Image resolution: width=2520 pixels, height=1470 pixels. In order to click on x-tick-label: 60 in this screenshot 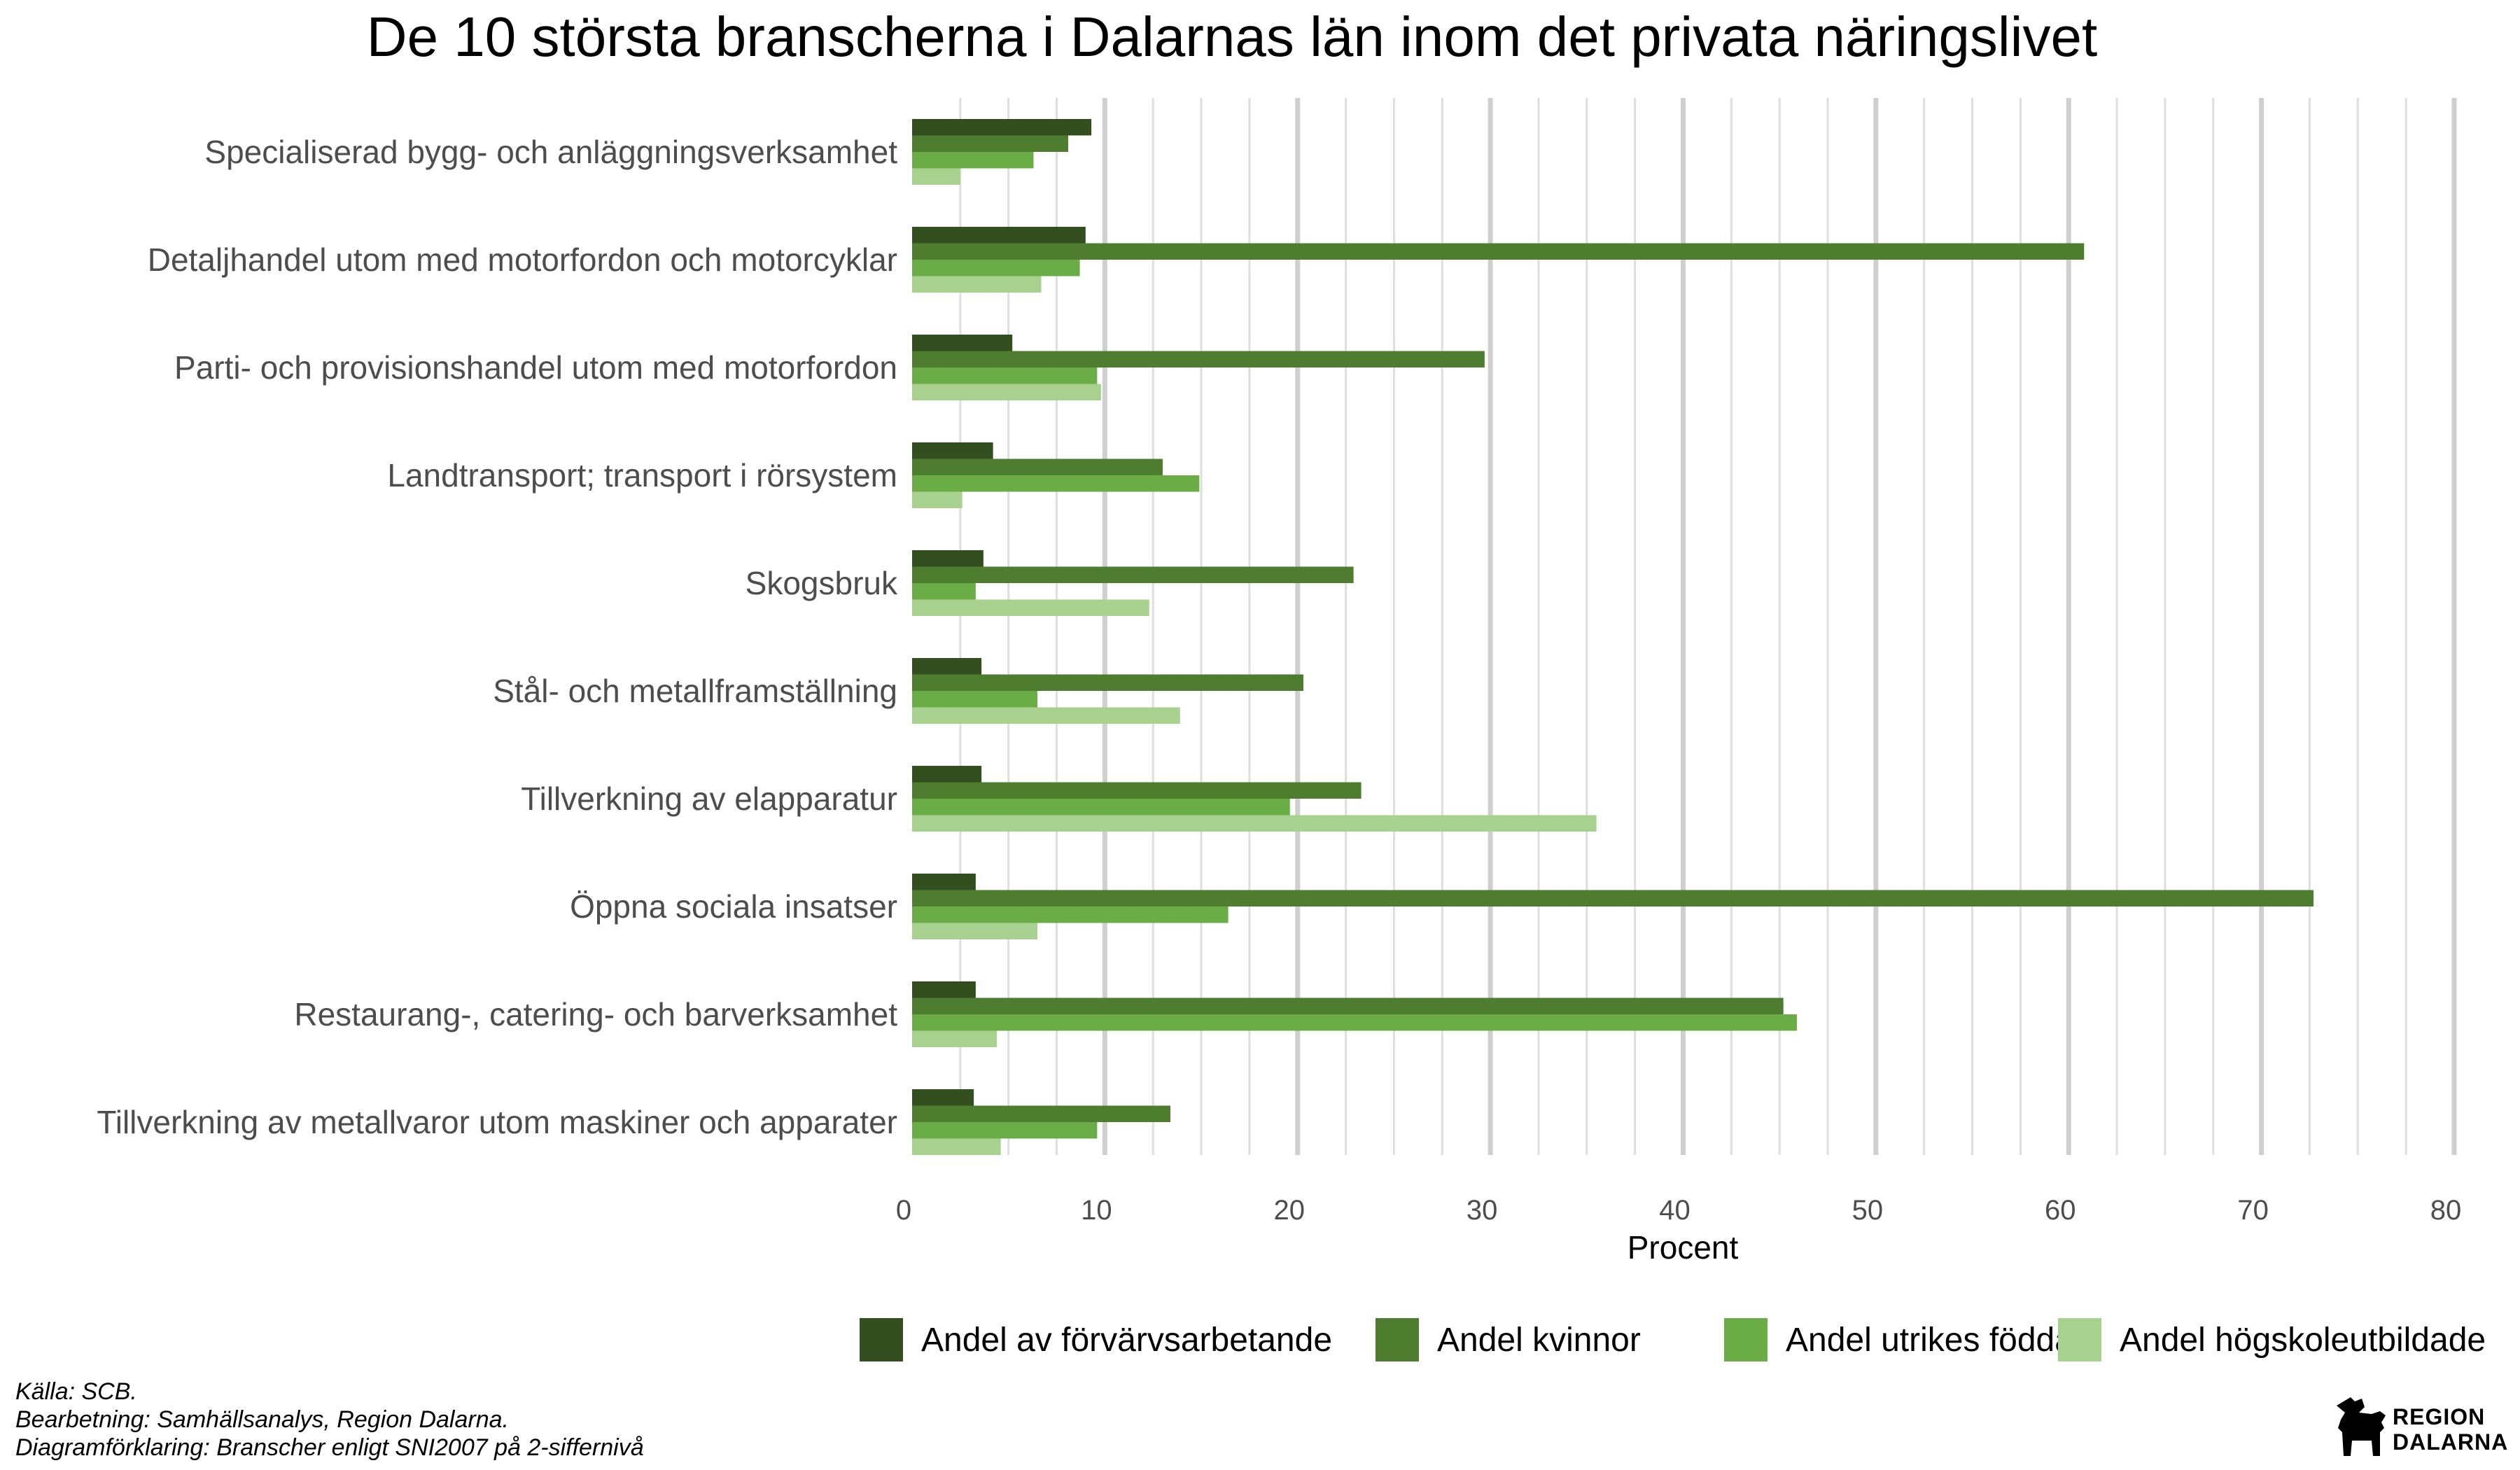, I will do `click(2060, 1210)`.